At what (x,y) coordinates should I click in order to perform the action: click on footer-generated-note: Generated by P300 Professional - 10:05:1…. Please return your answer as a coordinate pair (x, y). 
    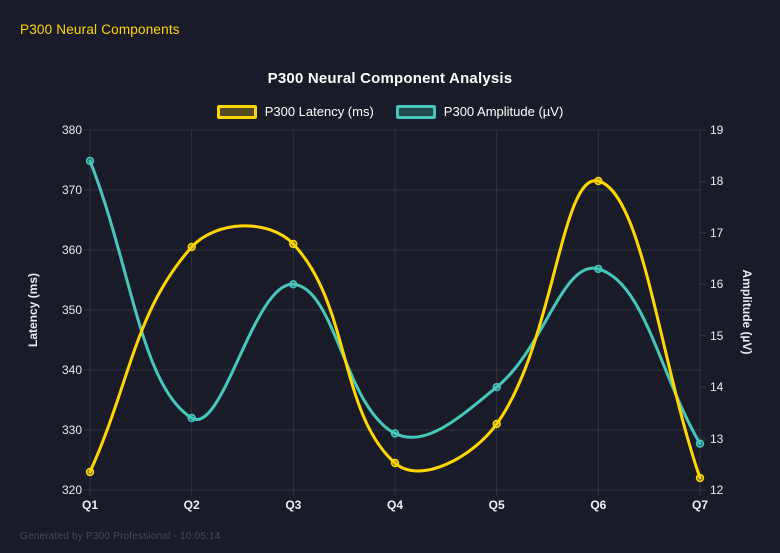
    Looking at the image, I should click on (120, 536).